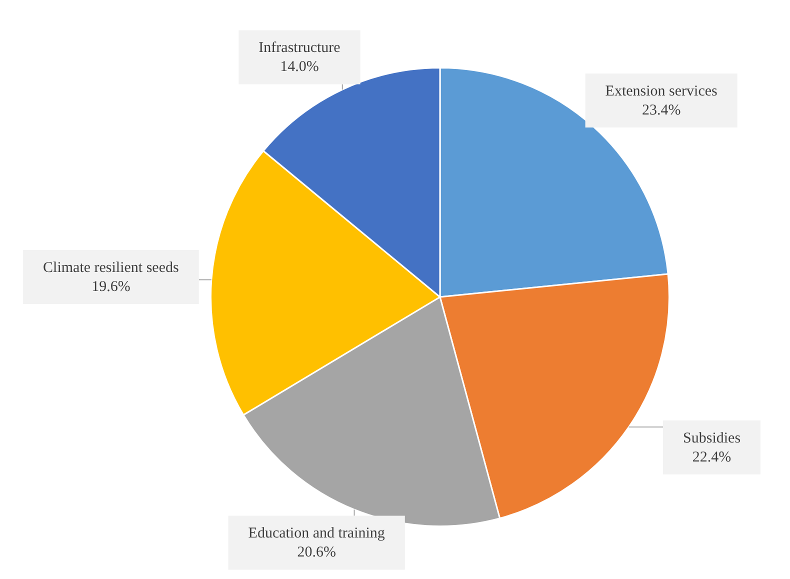  What do you see at coordinates (316, 552) in the screenshot?
I see `data-label: 20.6%` at bounding box center [316, 552].